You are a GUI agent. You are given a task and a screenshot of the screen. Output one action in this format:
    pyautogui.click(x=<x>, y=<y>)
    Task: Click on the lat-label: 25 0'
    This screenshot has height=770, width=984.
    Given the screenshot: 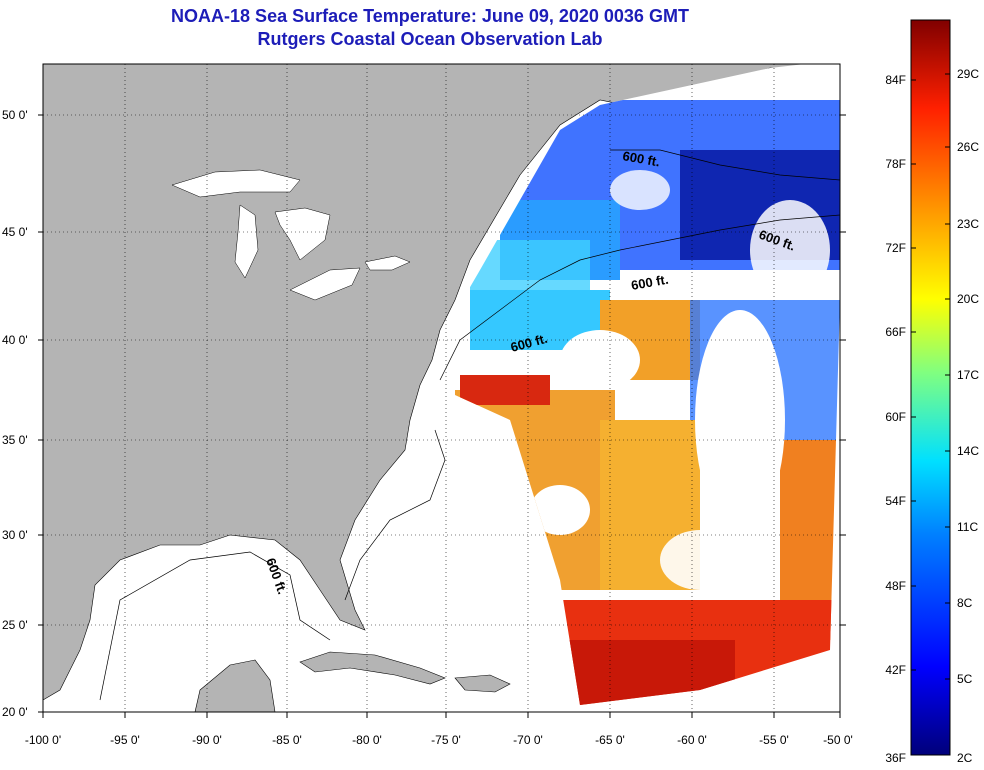 What is the action you would take?
    pyautogui.click(x=15, y=625)
    